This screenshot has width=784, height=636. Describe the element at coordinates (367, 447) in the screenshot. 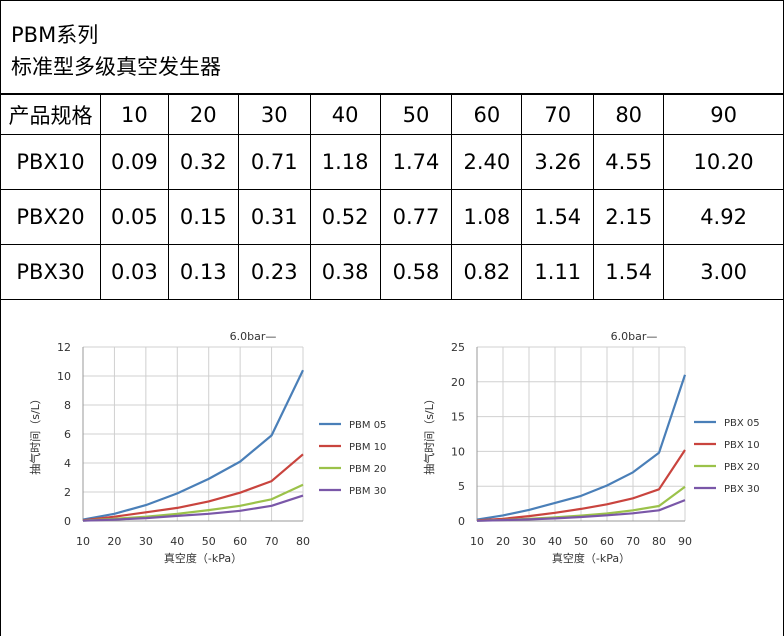

I see `legend-entry: PBM 10` at that location.